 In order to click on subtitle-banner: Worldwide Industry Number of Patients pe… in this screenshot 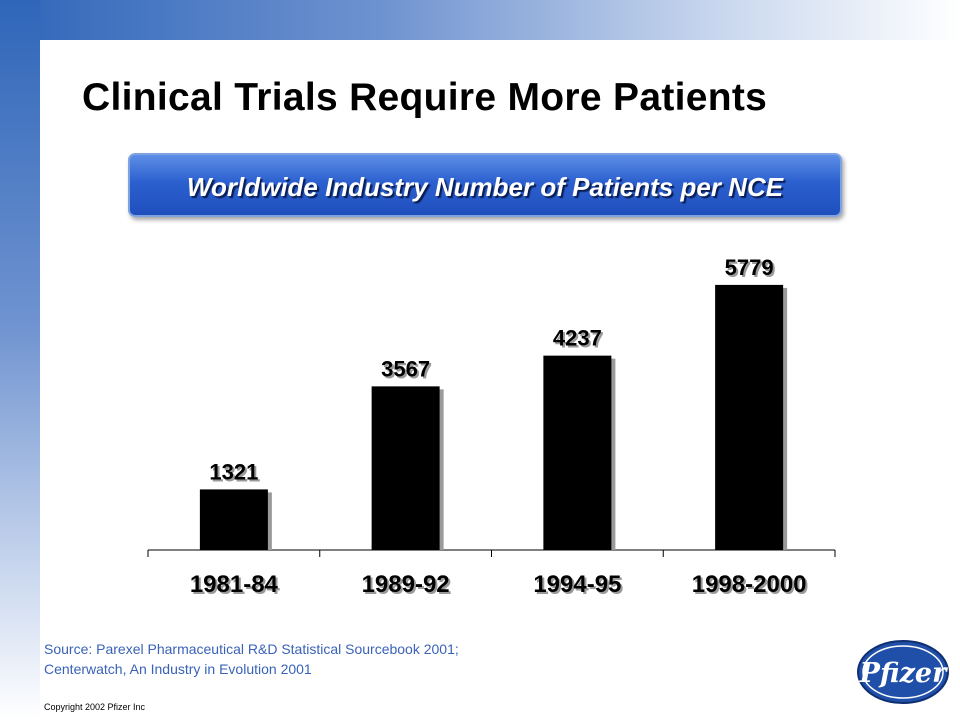, I will do `click(485, 185)`.